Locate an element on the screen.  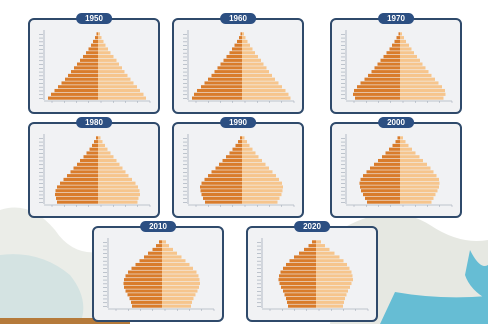
pyramid-panel: 1960 is located at coordinates (238, 63).